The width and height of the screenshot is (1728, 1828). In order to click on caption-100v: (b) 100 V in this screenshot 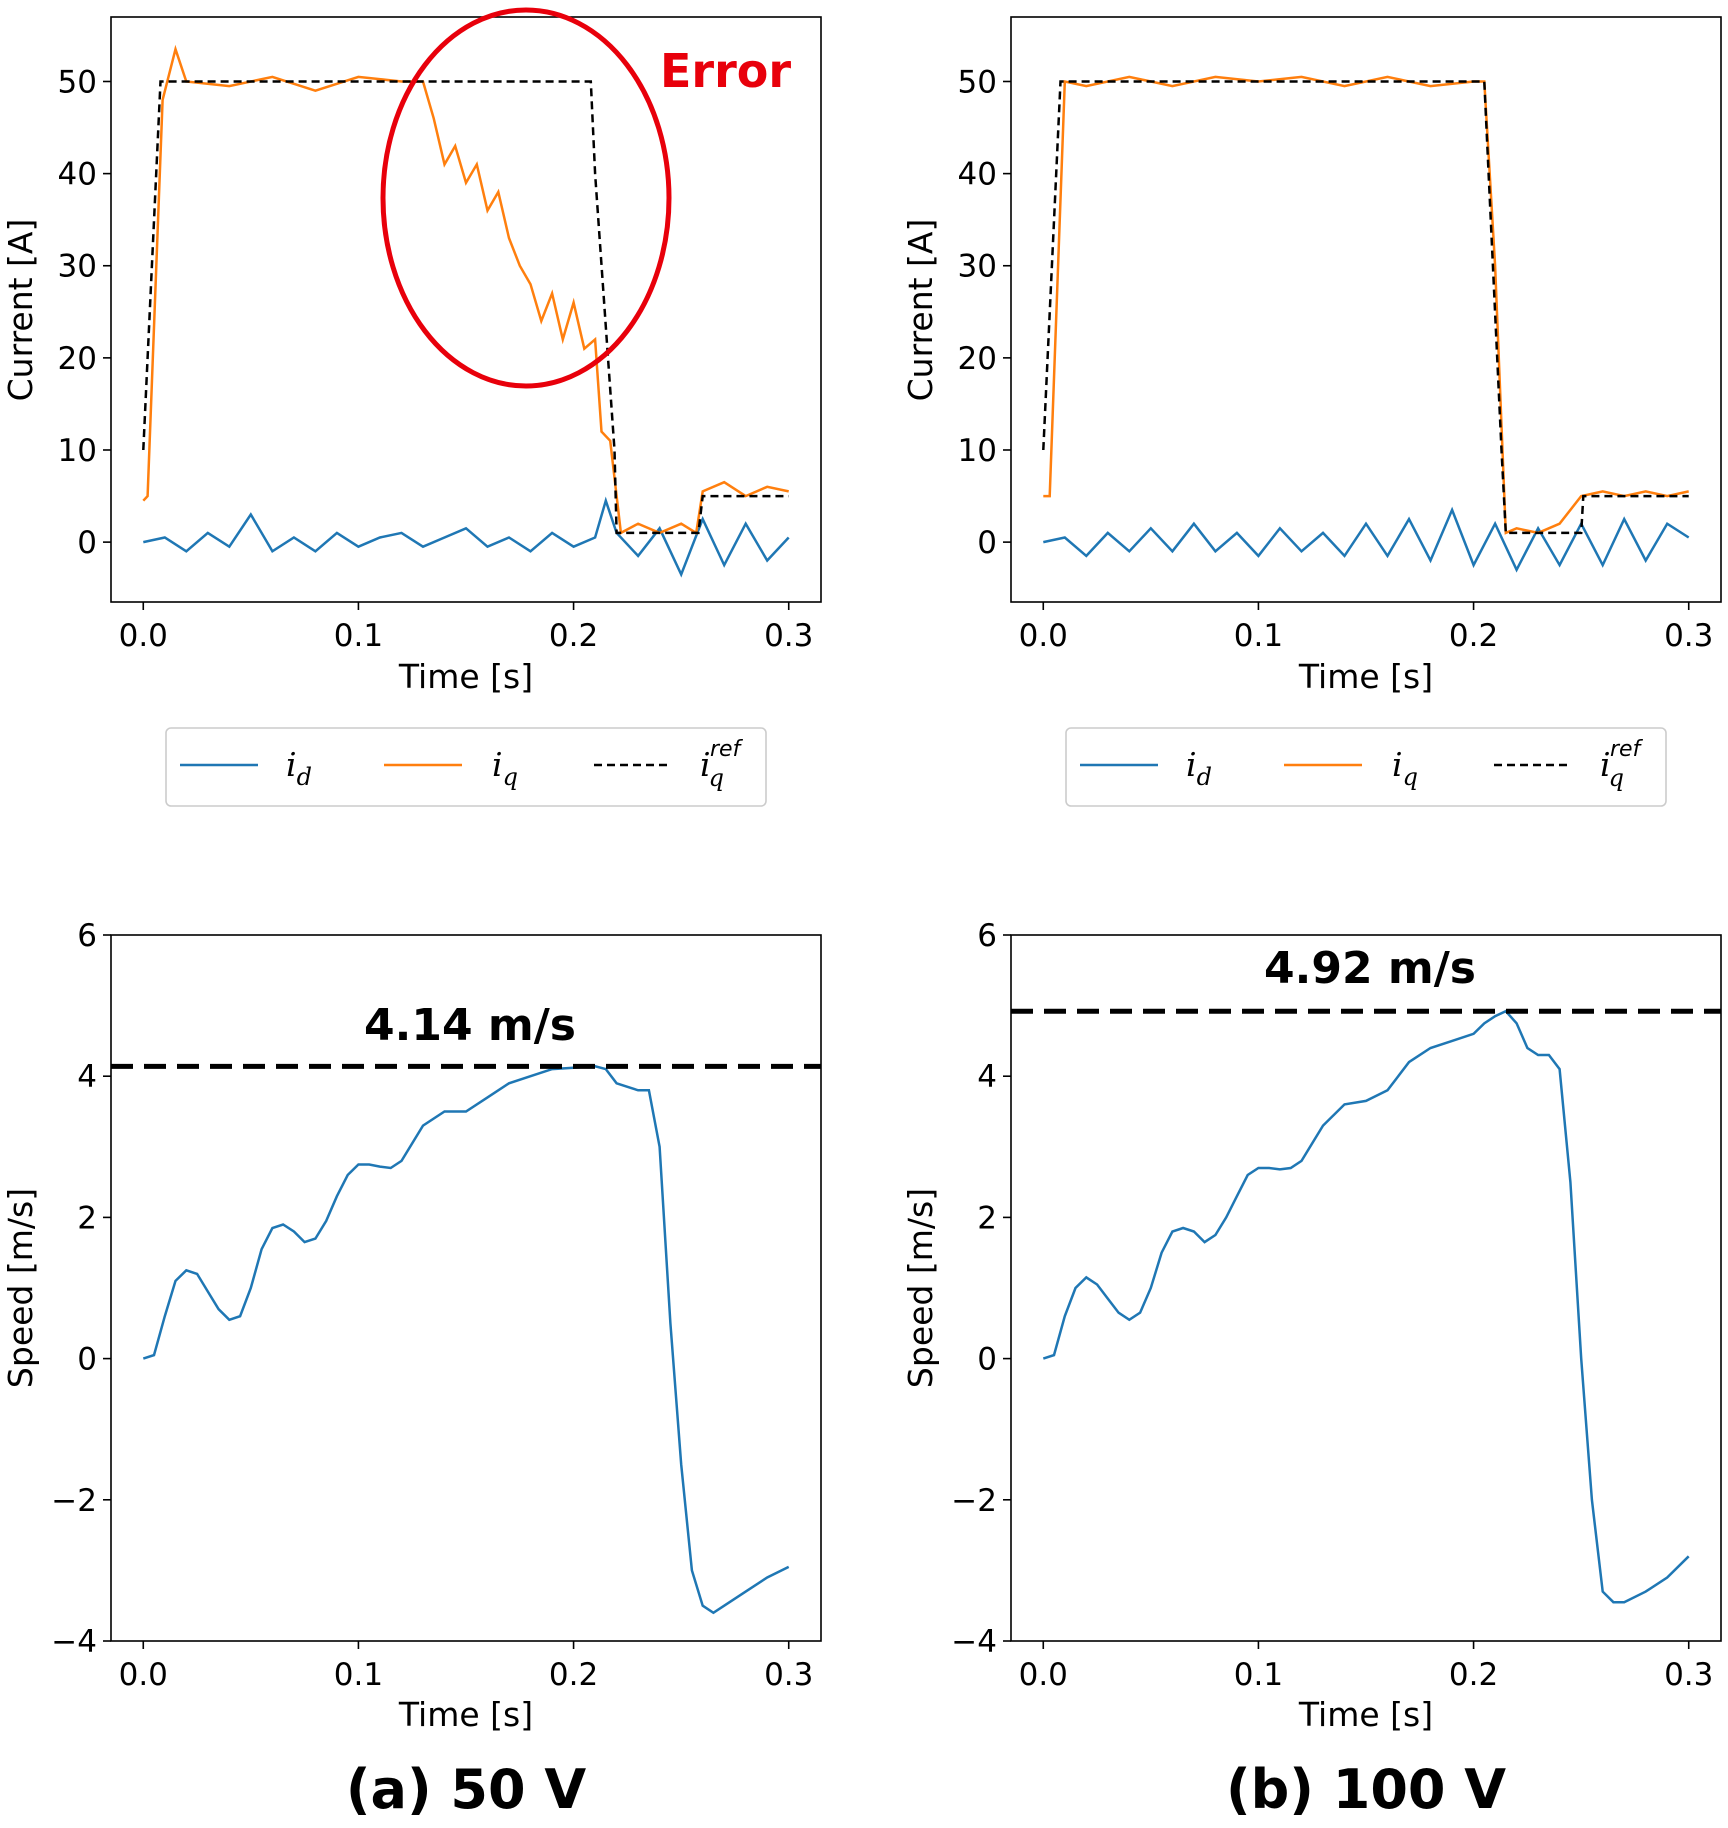, I will do `click(1366, 1789)`.